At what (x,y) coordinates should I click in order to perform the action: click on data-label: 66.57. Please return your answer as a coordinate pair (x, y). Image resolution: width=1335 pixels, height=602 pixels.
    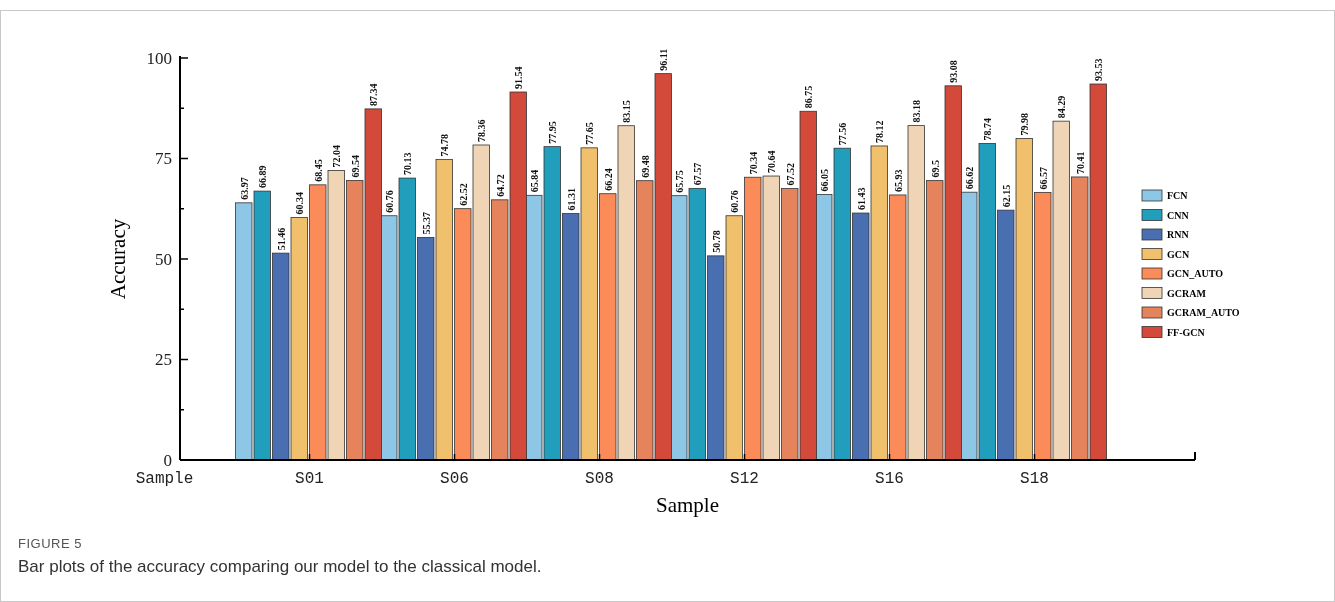
    Looking at the image, I should click on (1043, 178).